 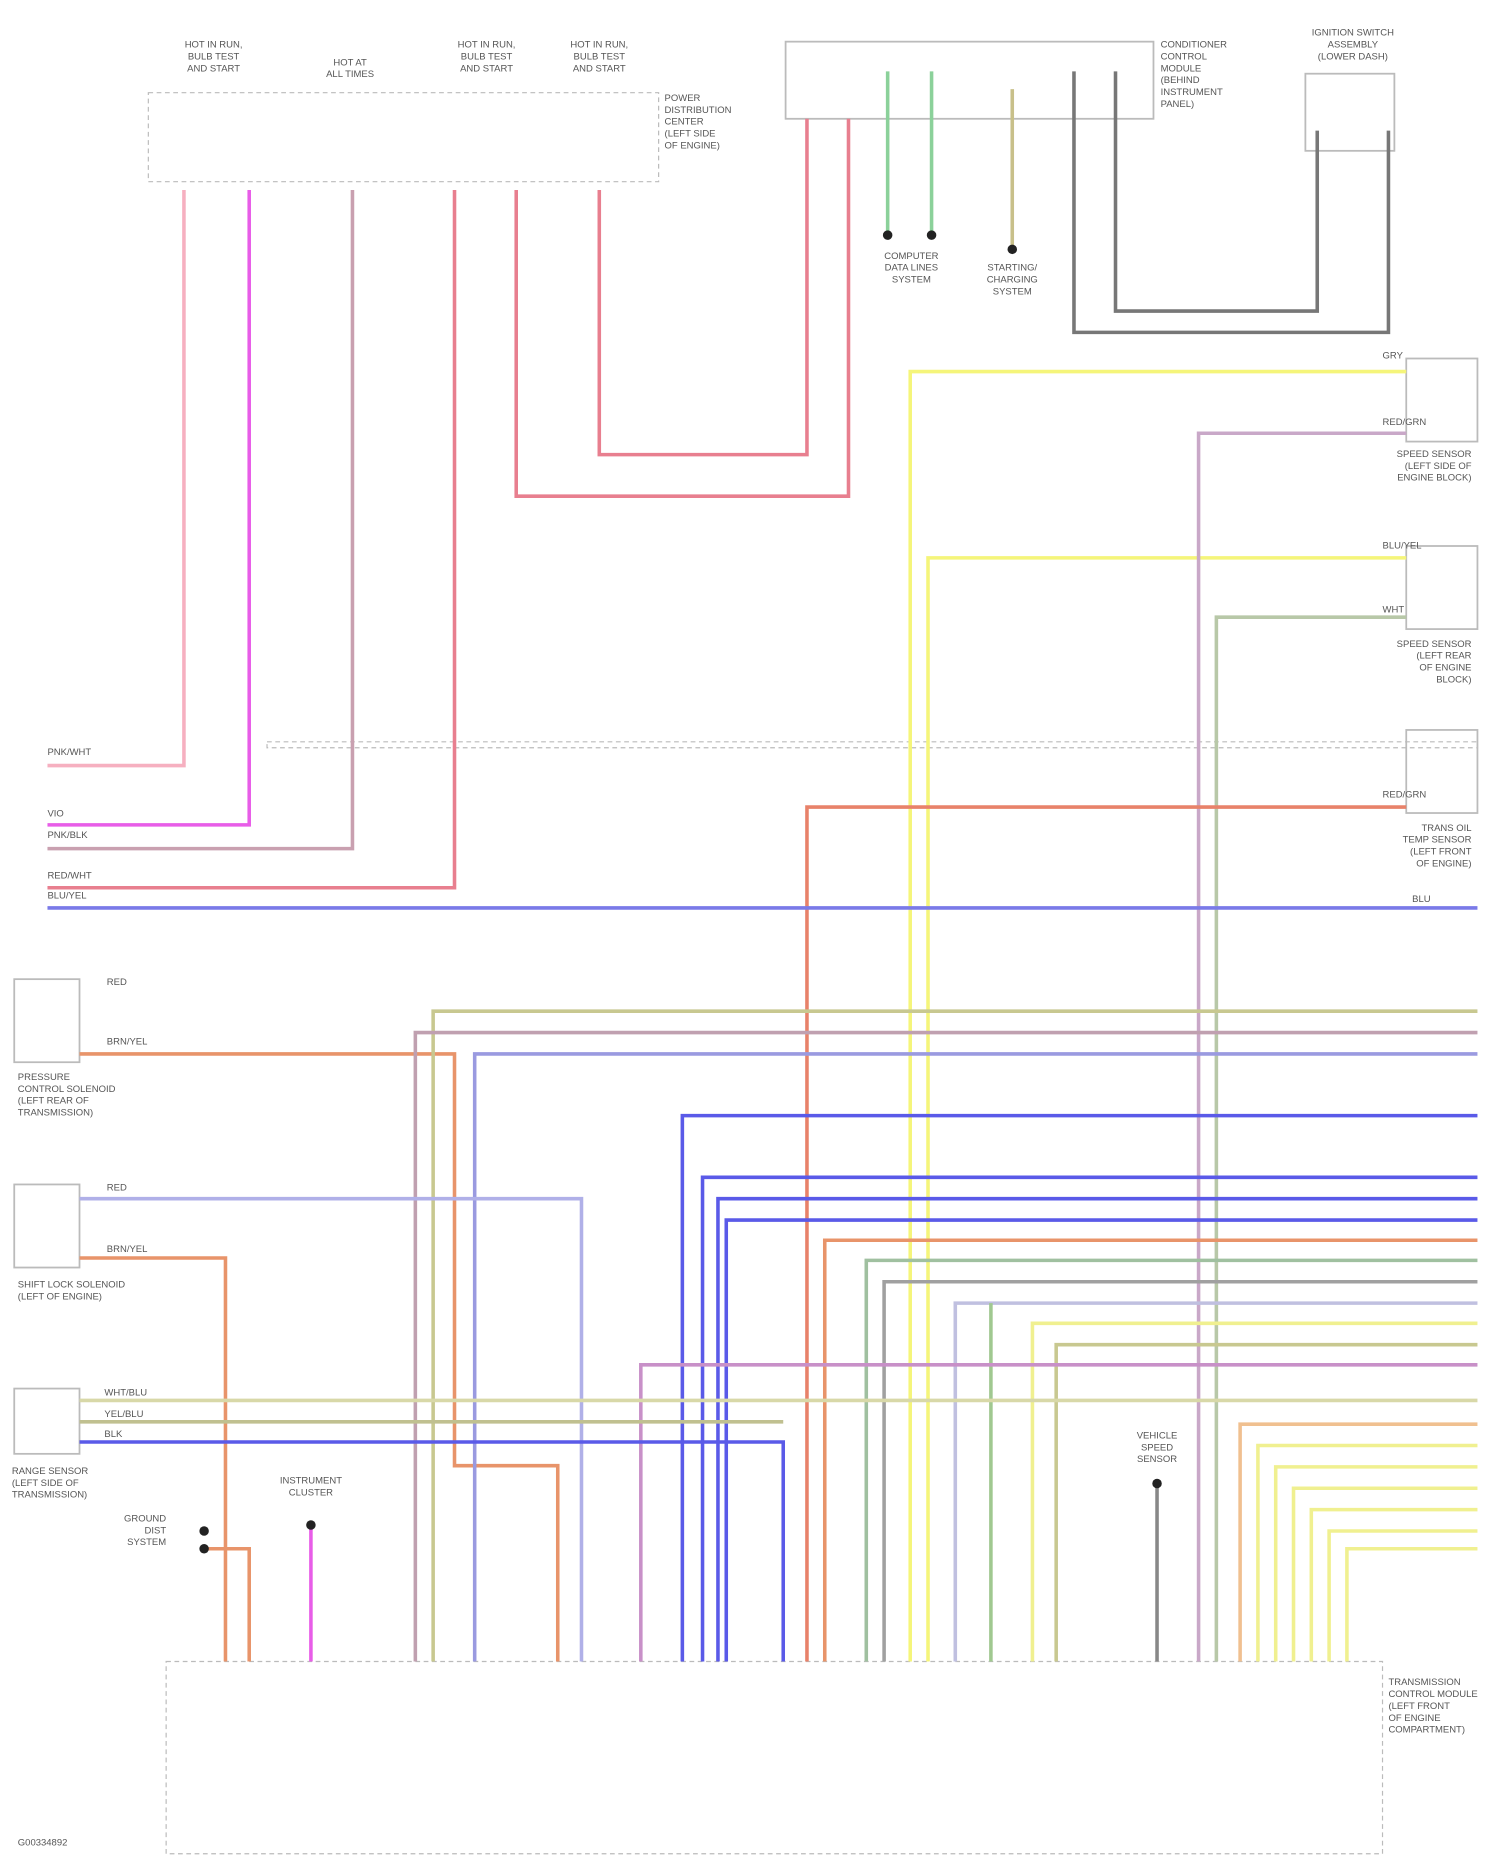 I want to click on component-label: DATA LINES, so click(x=911, y=268).